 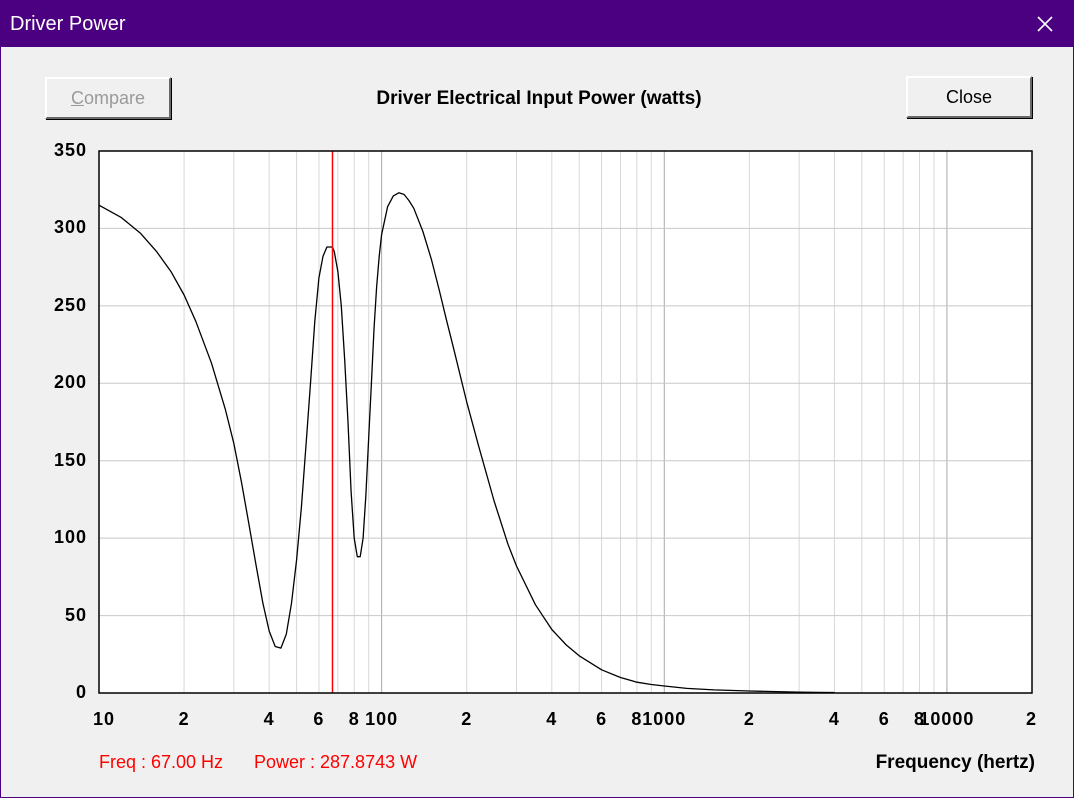 I want to click on x-tick-label: 10, so click(x=104, y=719).